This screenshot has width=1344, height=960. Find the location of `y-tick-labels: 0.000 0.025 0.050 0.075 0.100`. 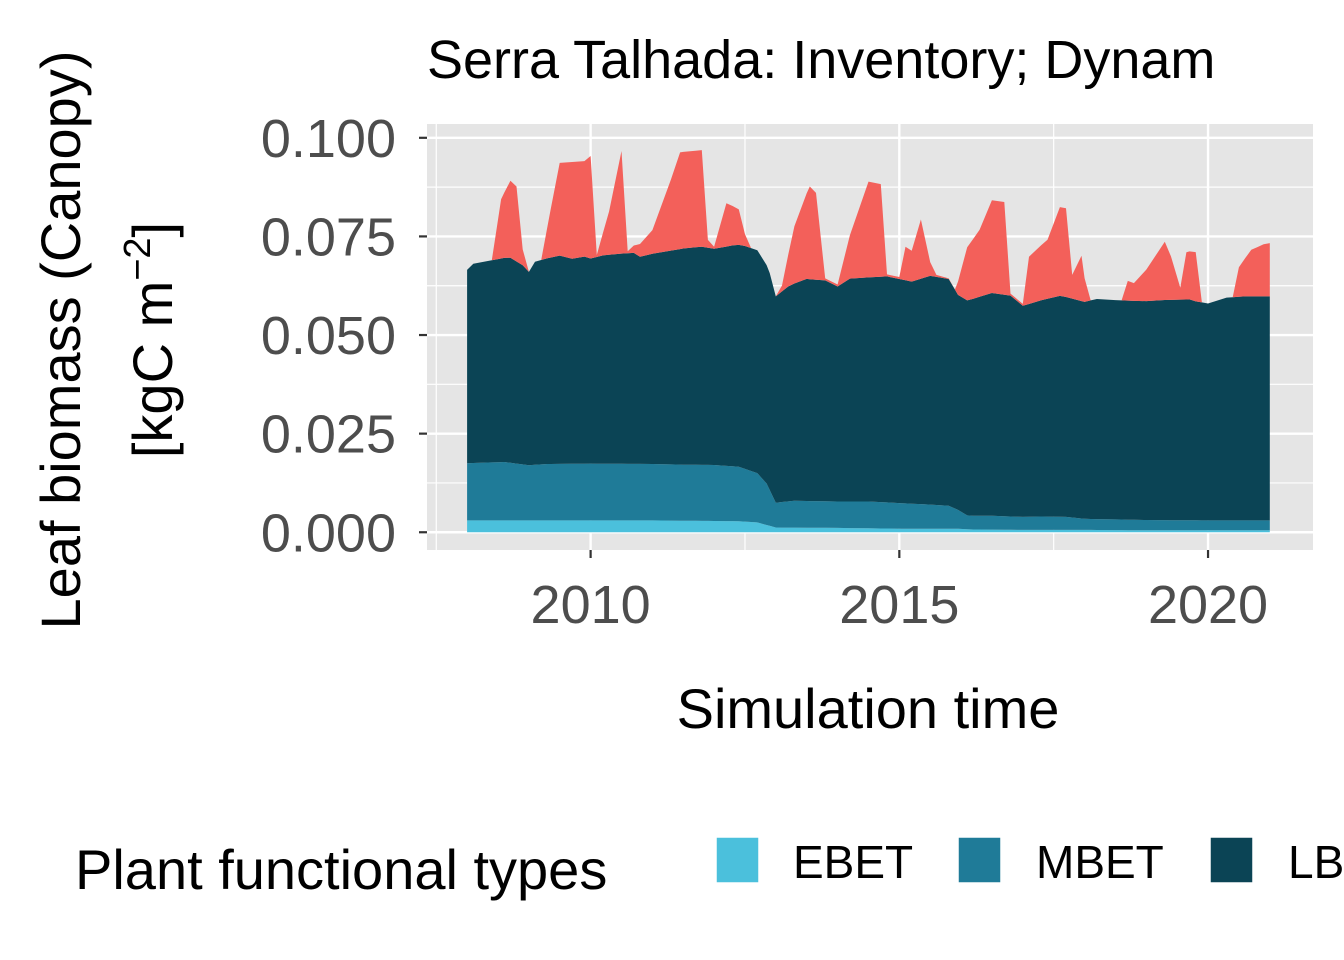

y-tick-labels: 0.000 0.025 0.050 0.075 0.100 is located at coordinates (328, 336).